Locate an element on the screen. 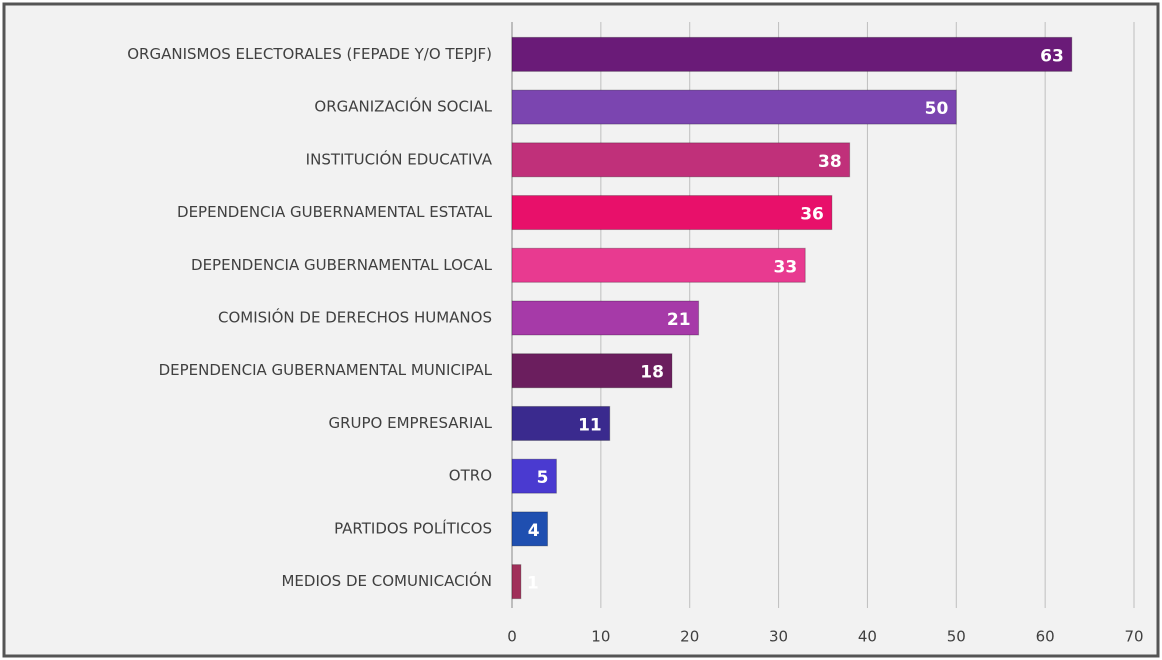 The height and width of the screenshot is (660, 1162). x-tick-label: 20 is located at coordinates (689, 637).